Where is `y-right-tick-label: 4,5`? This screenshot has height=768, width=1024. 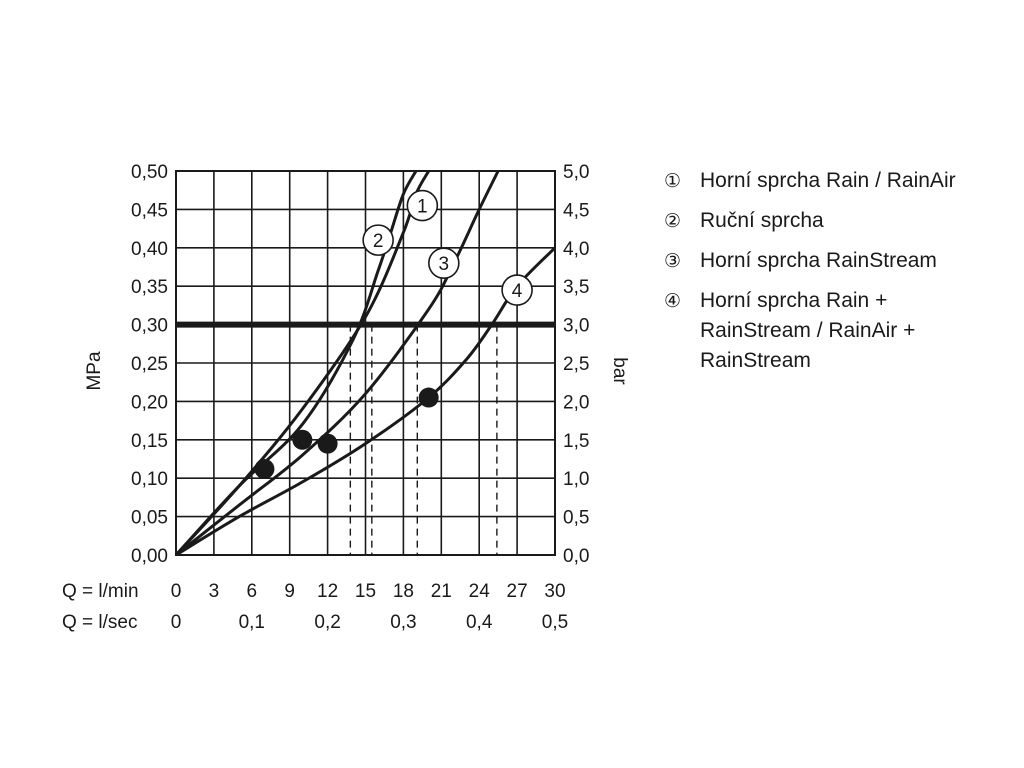
y-right-tick-label: 4,5 is located at coordinates (576, 210).